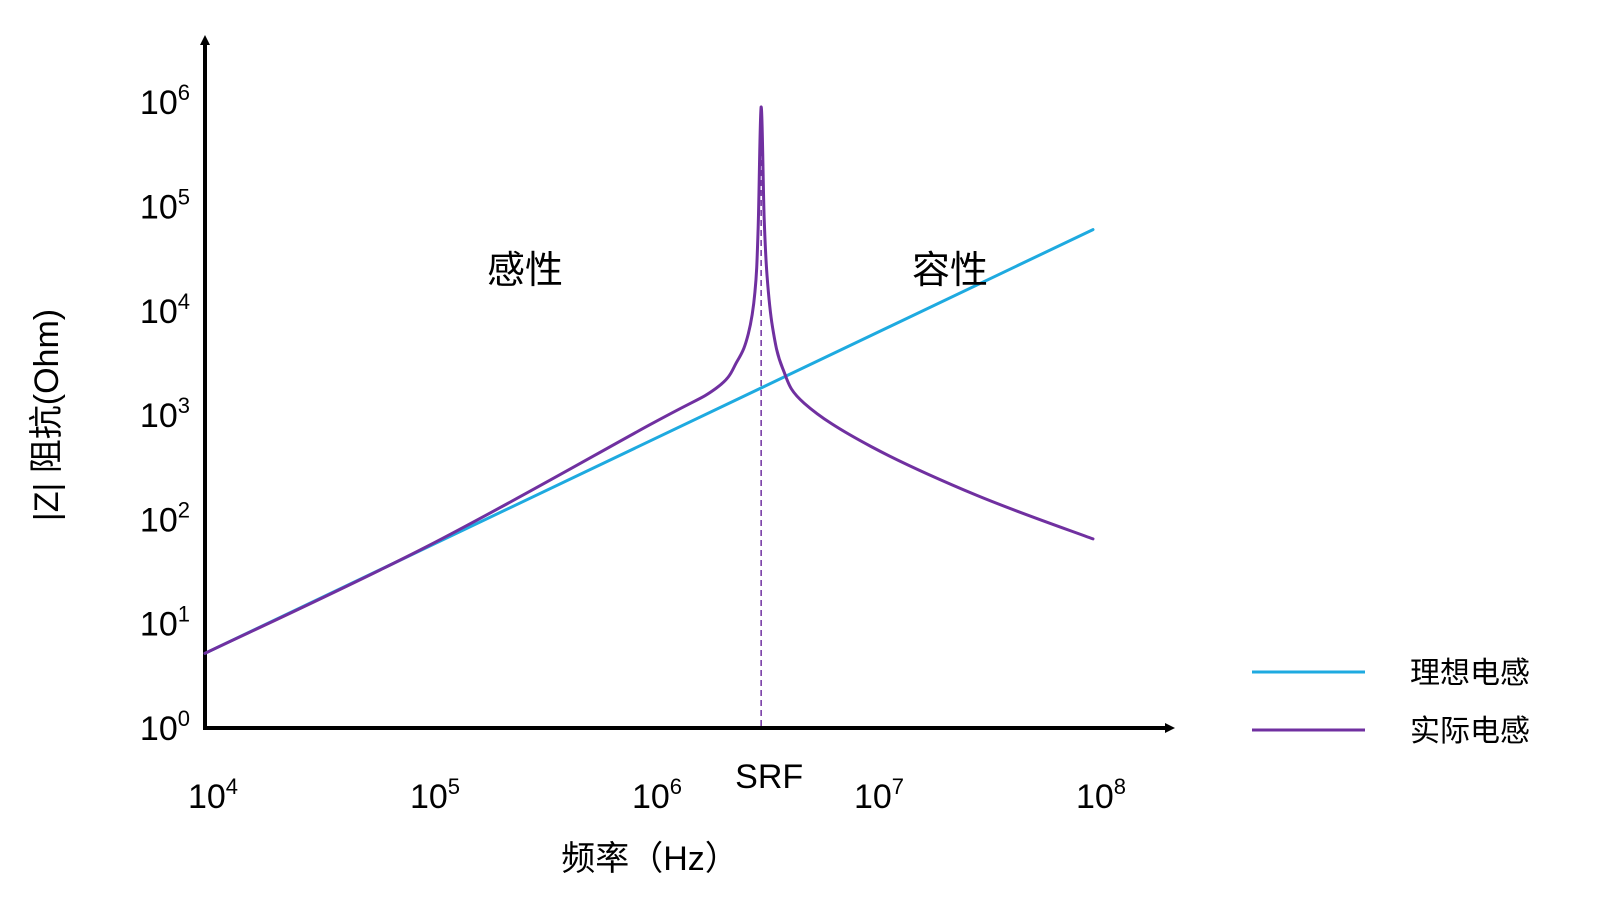  I want to click on x-axis-title: 频率（Hz）, so click(650, 859).